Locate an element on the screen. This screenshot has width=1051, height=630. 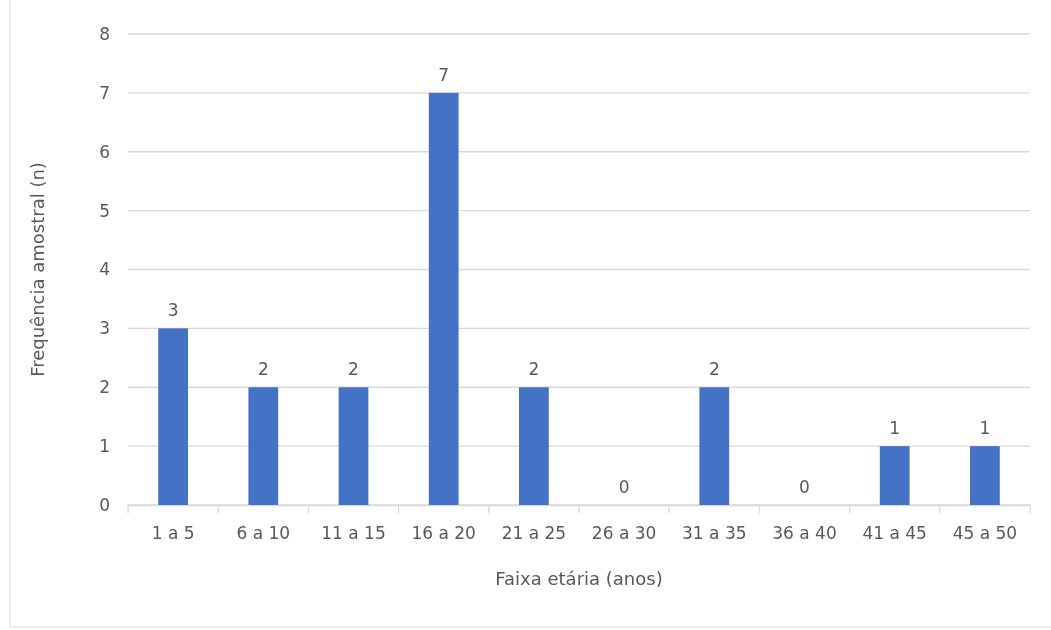
y-tick-label: 0 is located at coordinates (104, 504).